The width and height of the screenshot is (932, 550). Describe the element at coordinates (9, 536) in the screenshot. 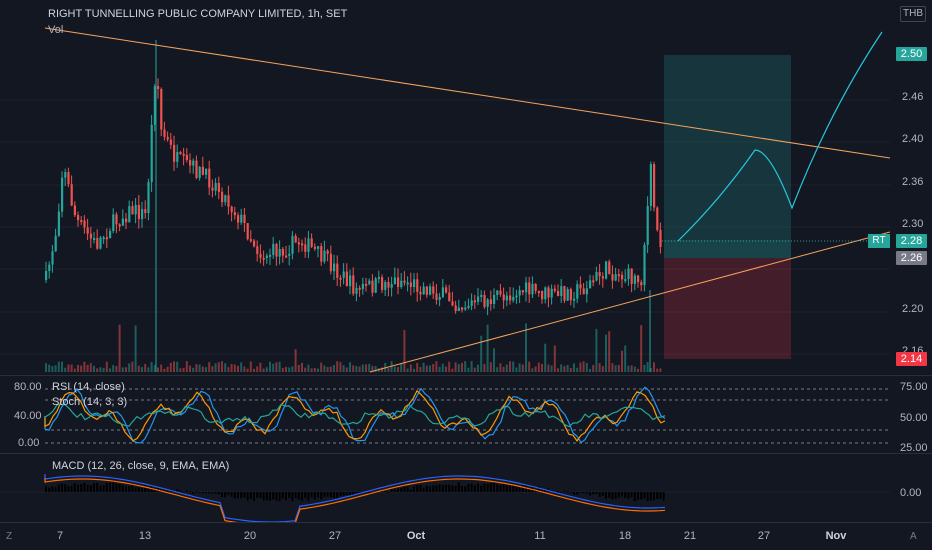

I see `zoom-corner-button: Z` at that location.